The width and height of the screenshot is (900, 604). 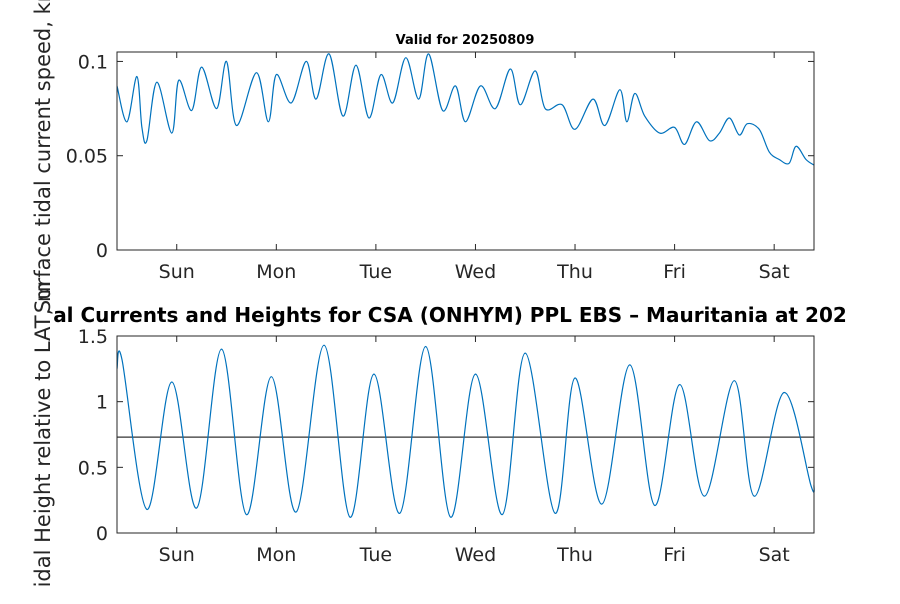 What do you see at coordinates (475, 272) in the screenshot?
I see `speed-x-tick-label: Wed` at bounding box center [475, 272].